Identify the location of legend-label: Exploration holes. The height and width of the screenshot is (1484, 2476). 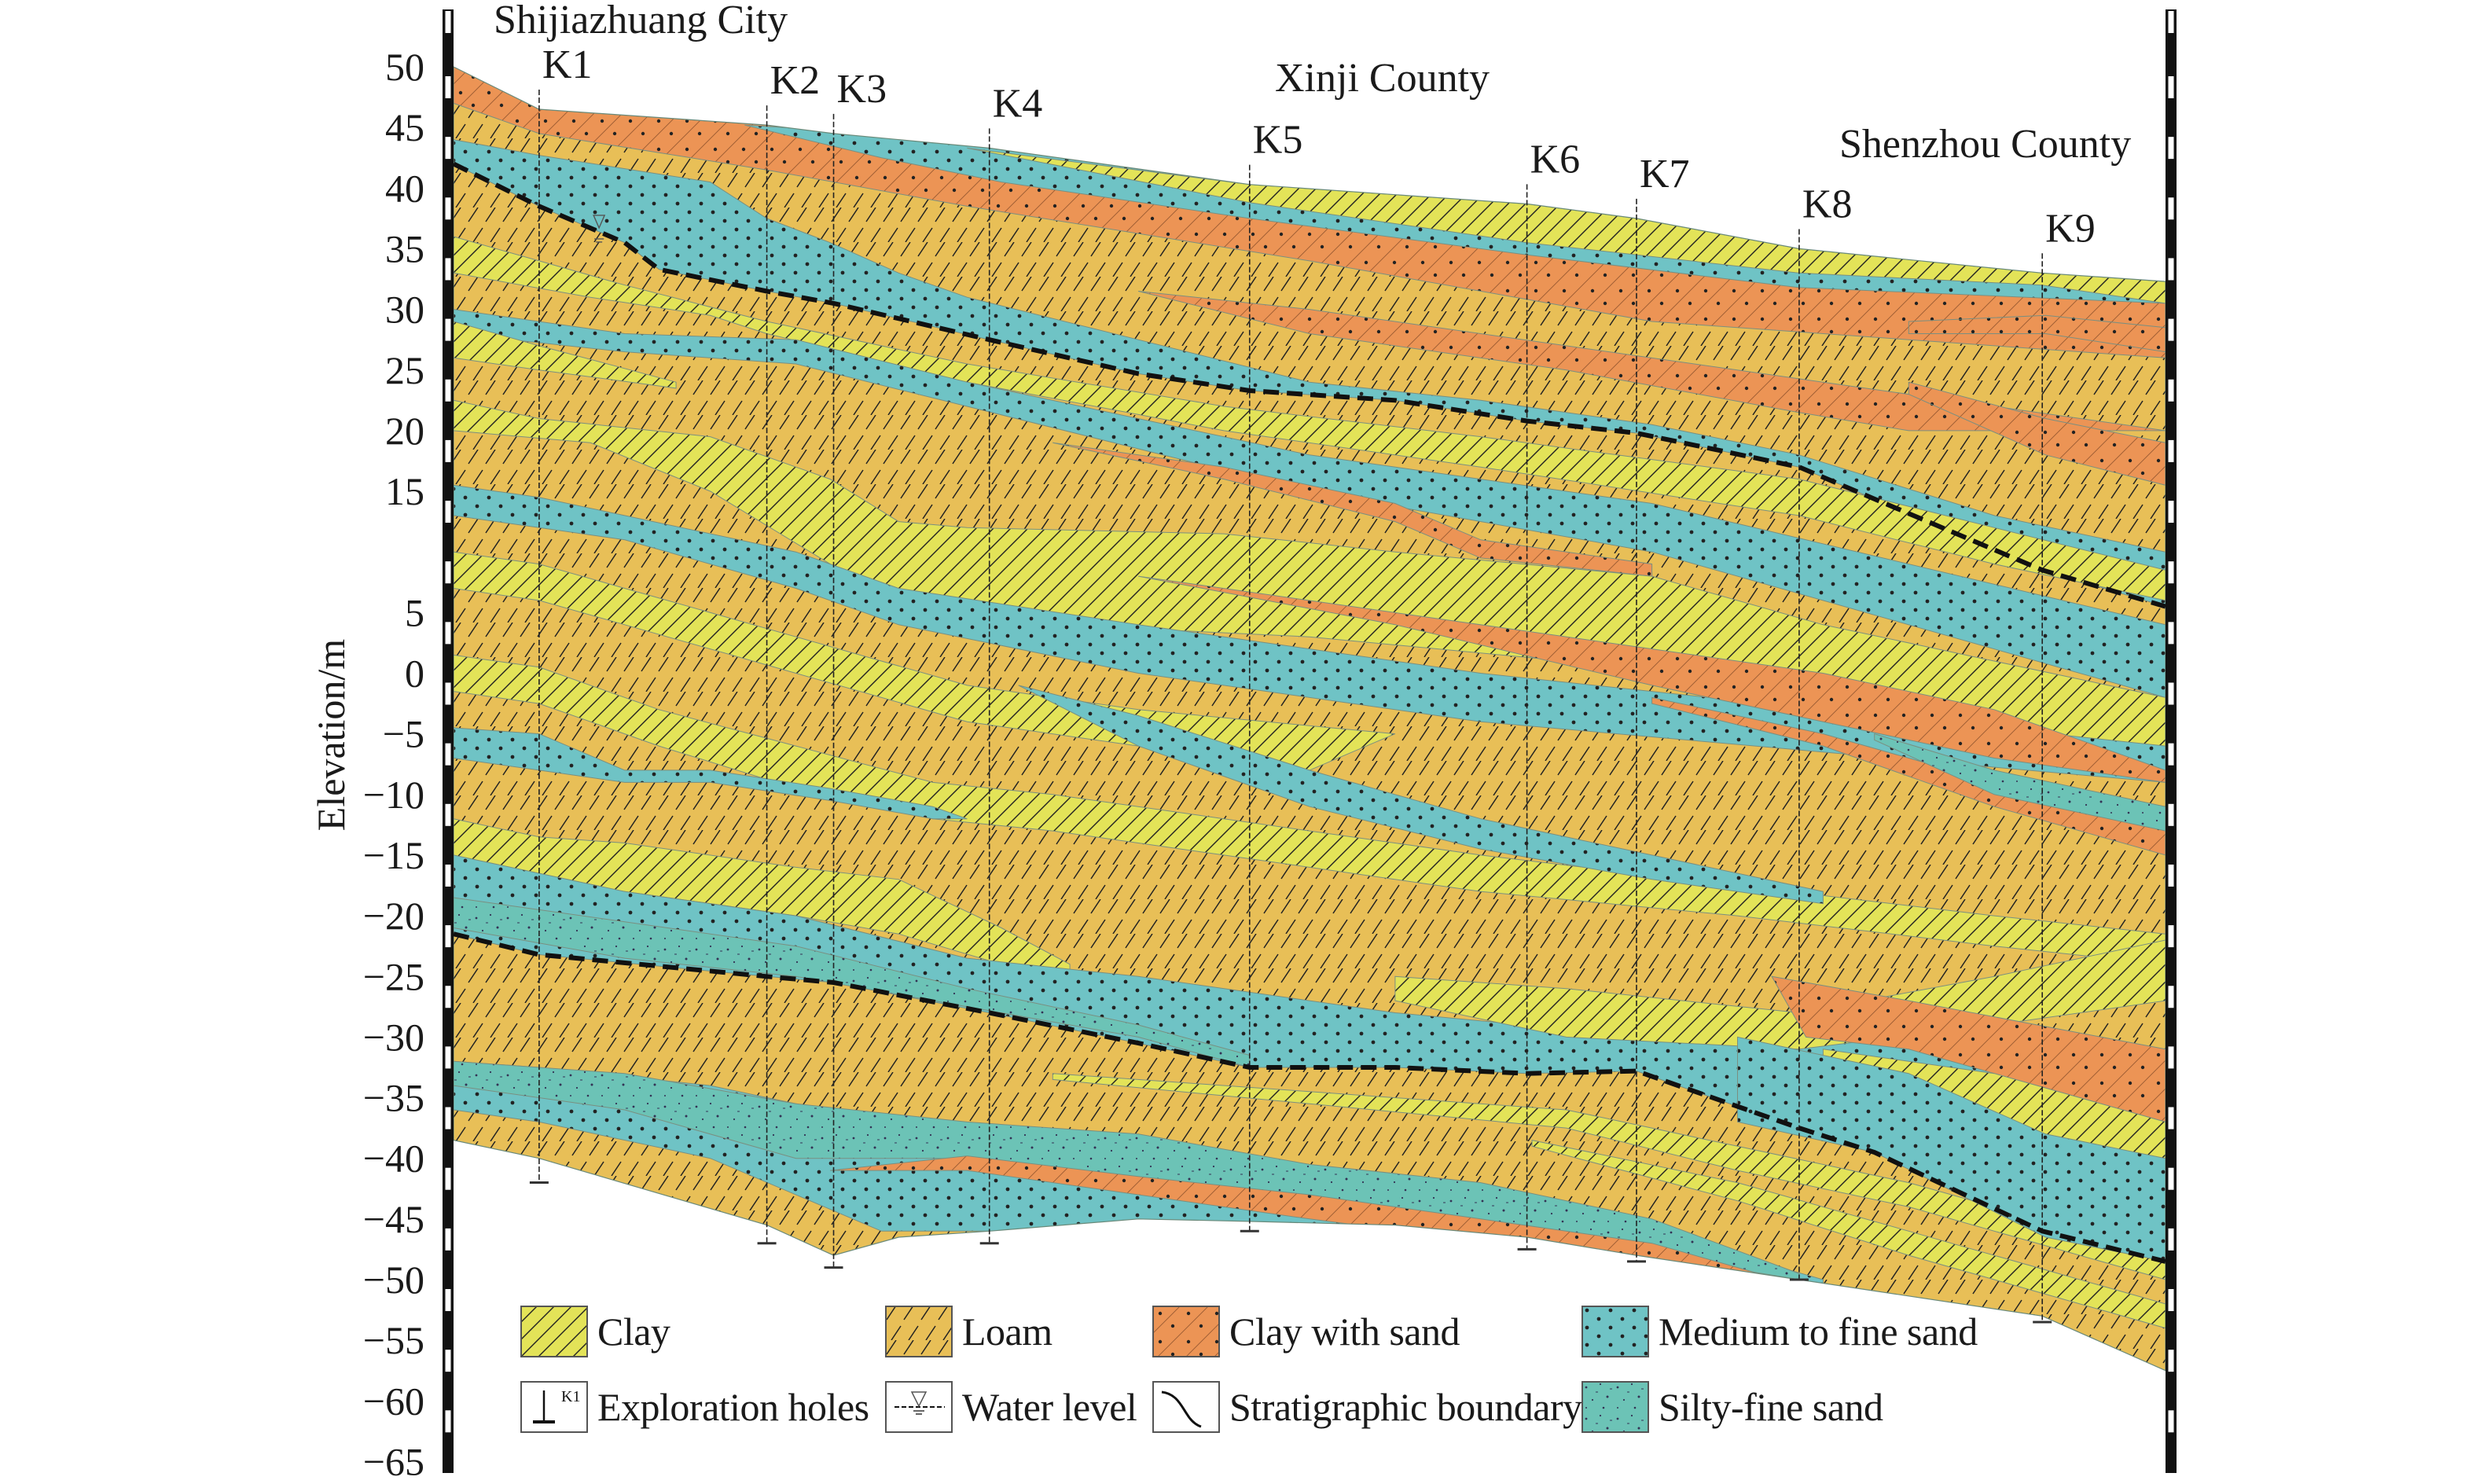
(733, 1407).